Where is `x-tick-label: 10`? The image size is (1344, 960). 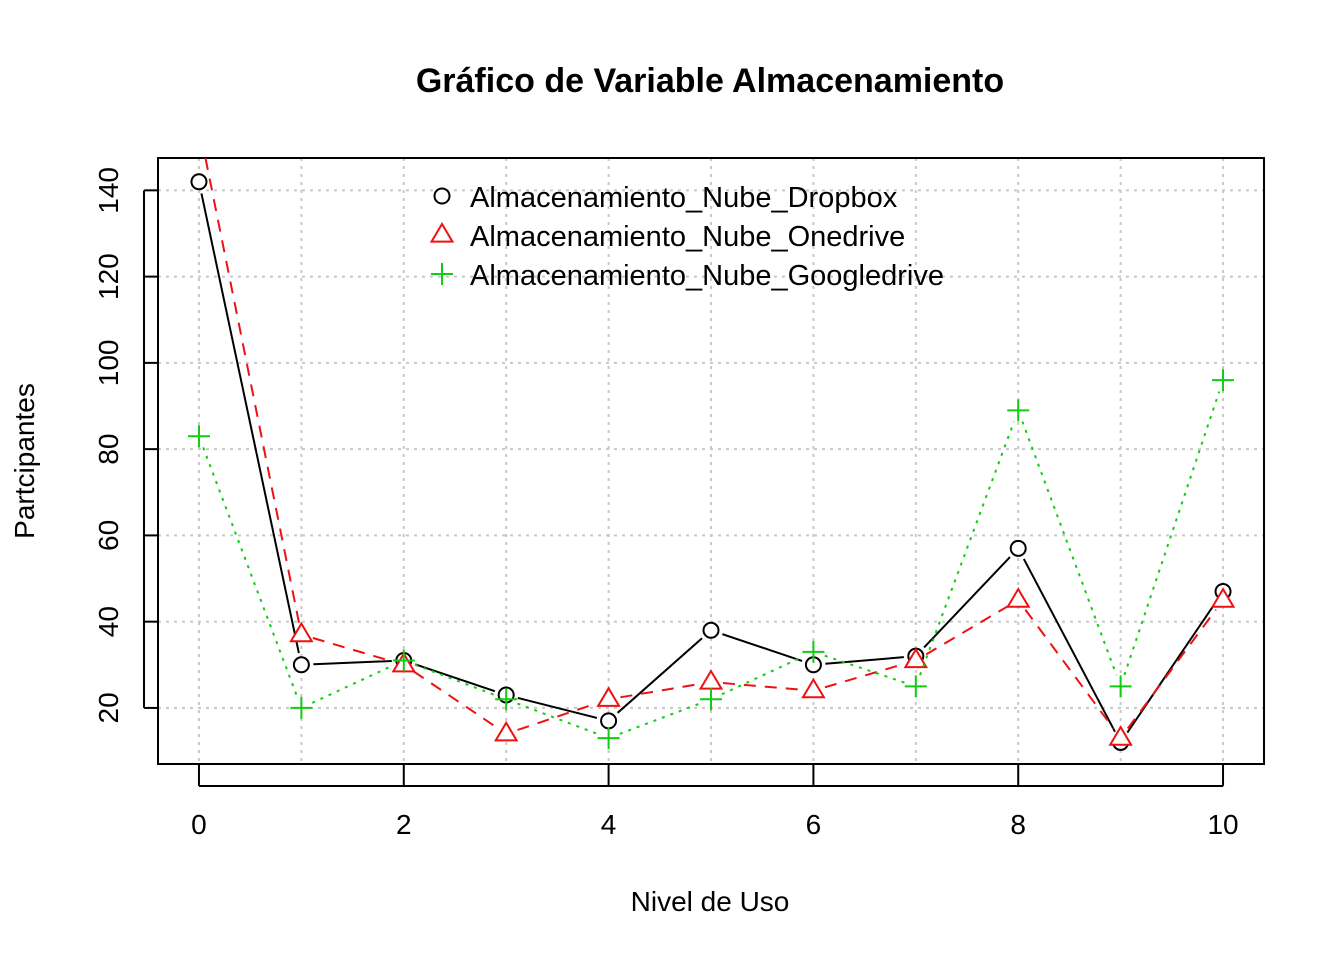 x-tick-label: 10 is located at coordinates (1222, 824).